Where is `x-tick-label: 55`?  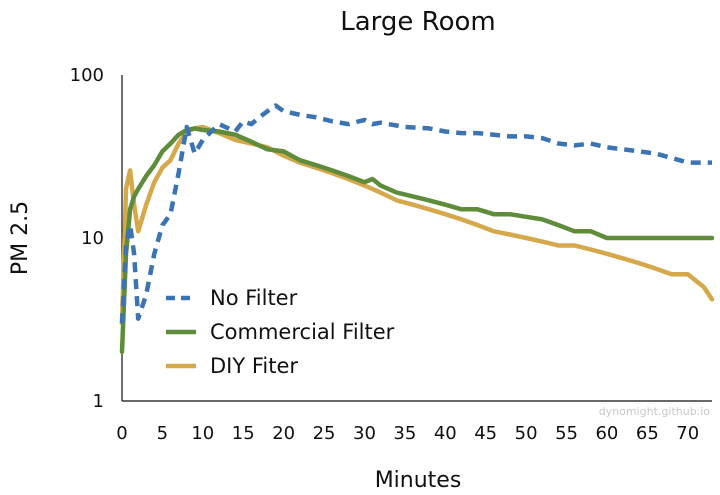
x-tick-label: 55 is located at coordinates (566, 433).